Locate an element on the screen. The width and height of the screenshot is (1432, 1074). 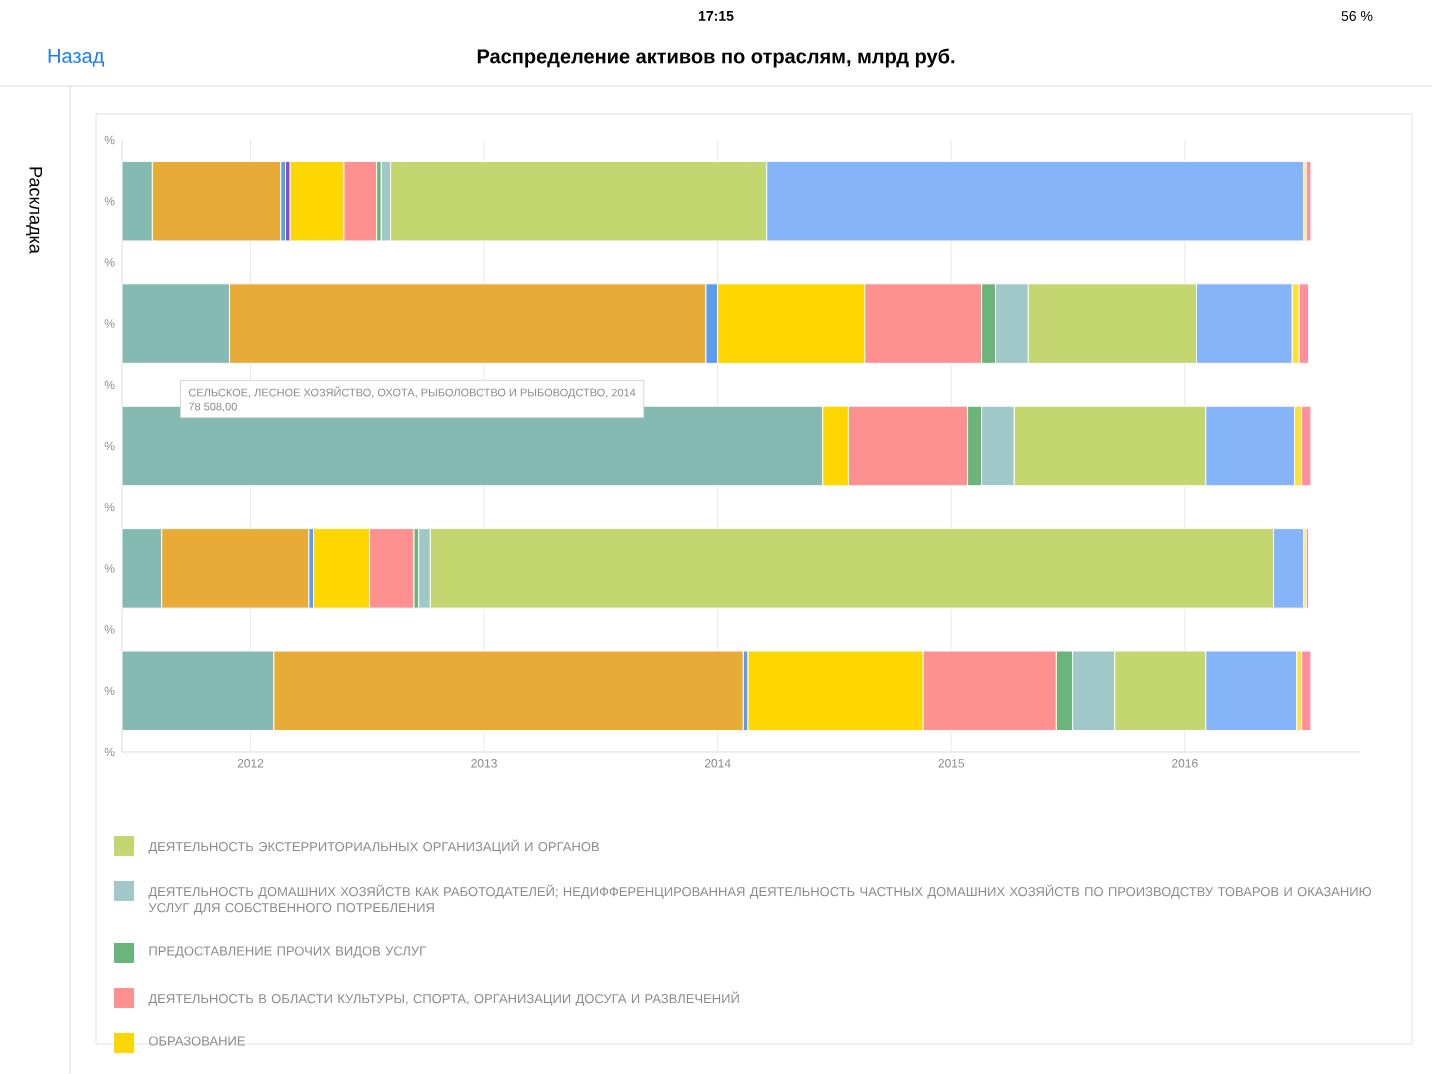
text: Раскладка is located at coordinates (34, 210).